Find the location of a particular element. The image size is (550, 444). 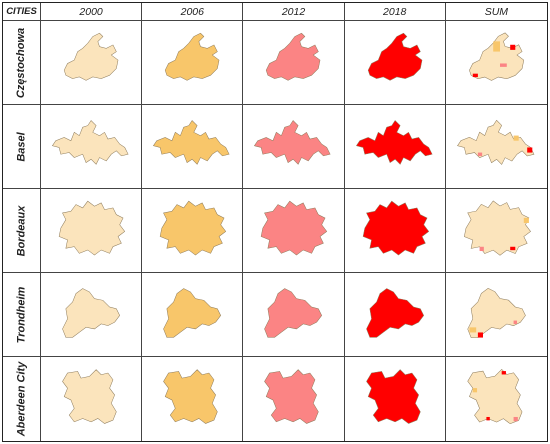

map-czestochowa-2018 is located at coordinates (395, 63).